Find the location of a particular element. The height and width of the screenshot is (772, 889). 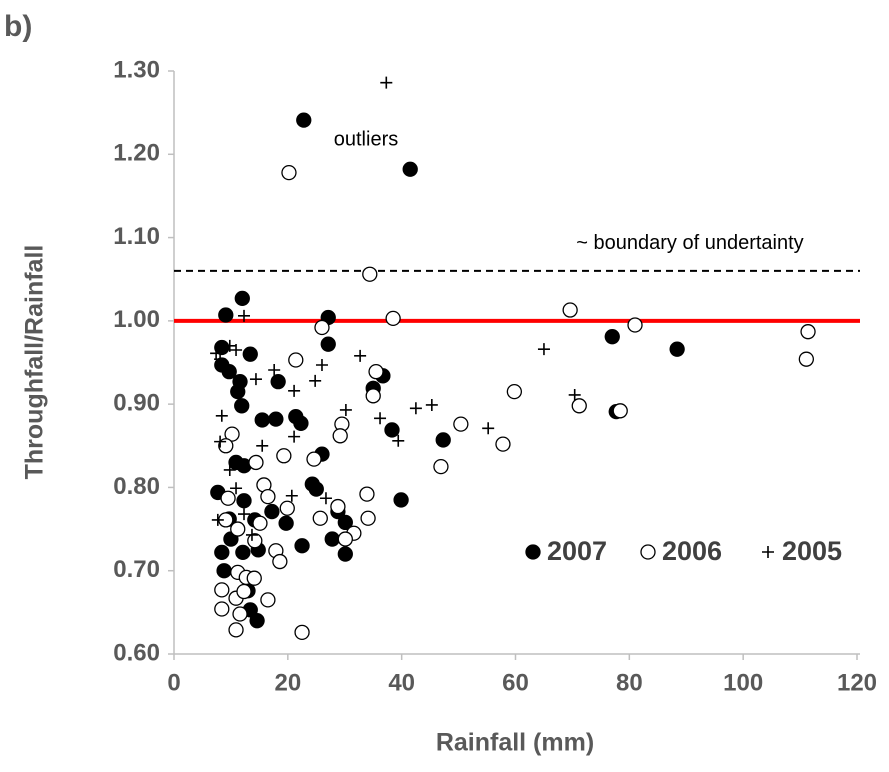

panel-label: b) is located at coordinates (18, 26).